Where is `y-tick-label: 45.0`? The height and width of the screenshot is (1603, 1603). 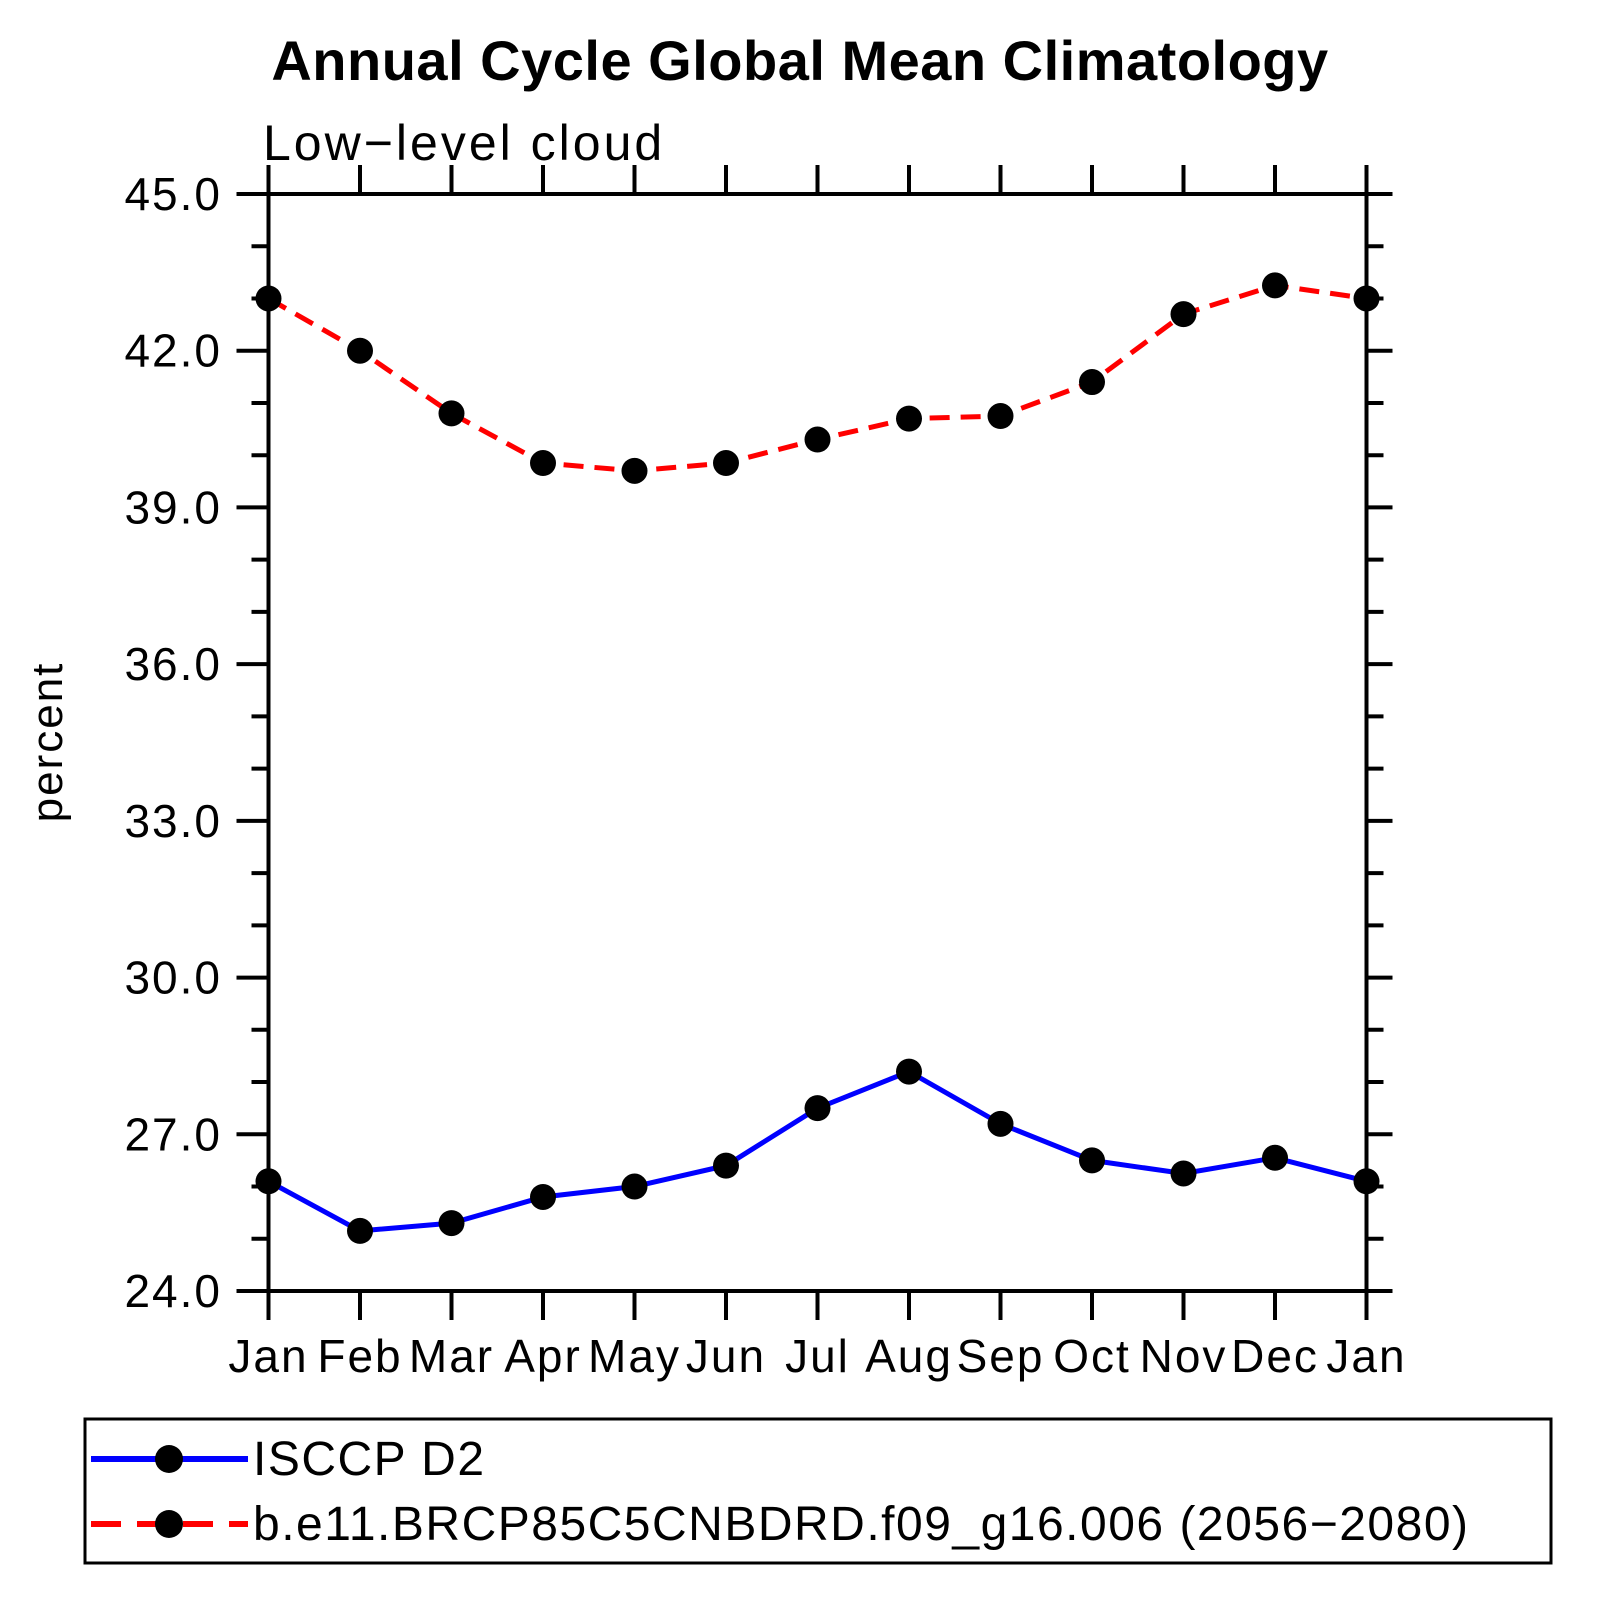 y-tick-label: 45.0 is located at coordinates (173, 194).